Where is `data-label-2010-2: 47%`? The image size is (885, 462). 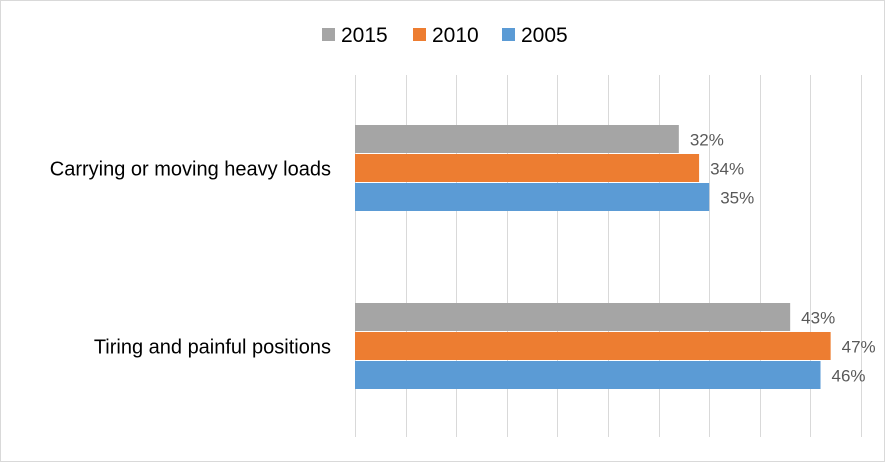 data-label-2010-2: 47% is located at coordinates (859, 347).